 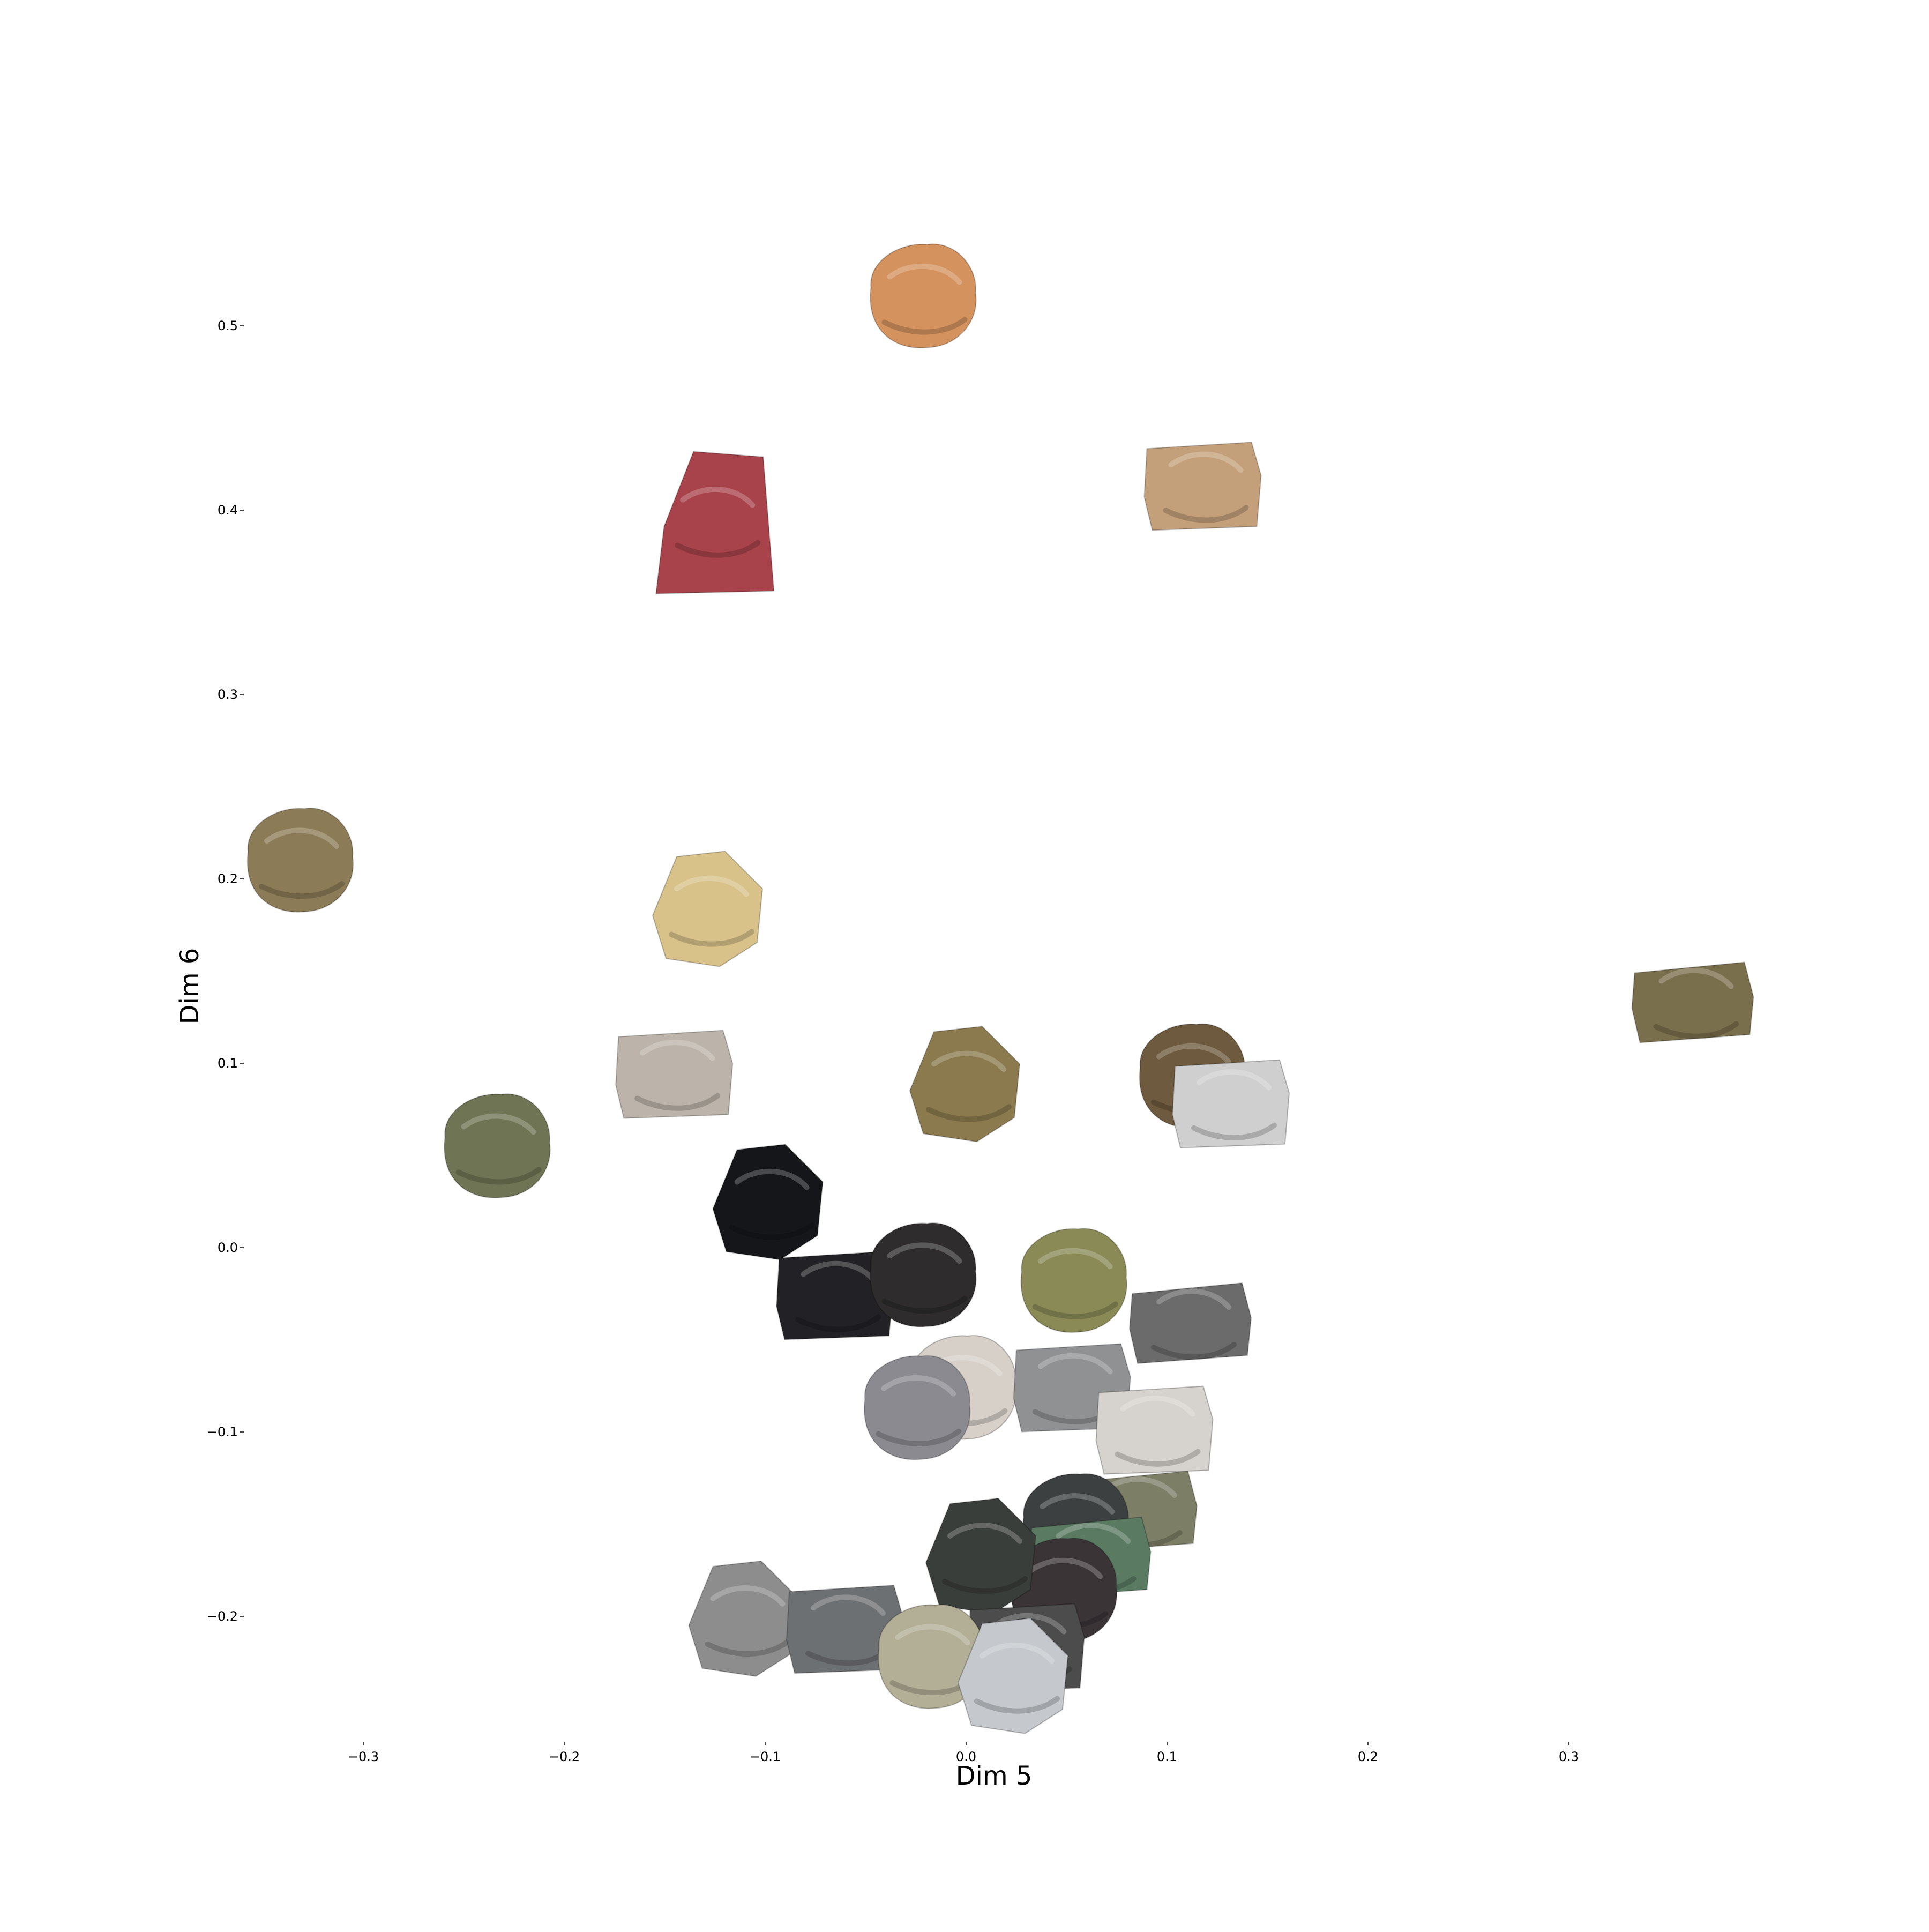 I want to click on x-tick-label: 0.1, so click(x=1167, y=1756).